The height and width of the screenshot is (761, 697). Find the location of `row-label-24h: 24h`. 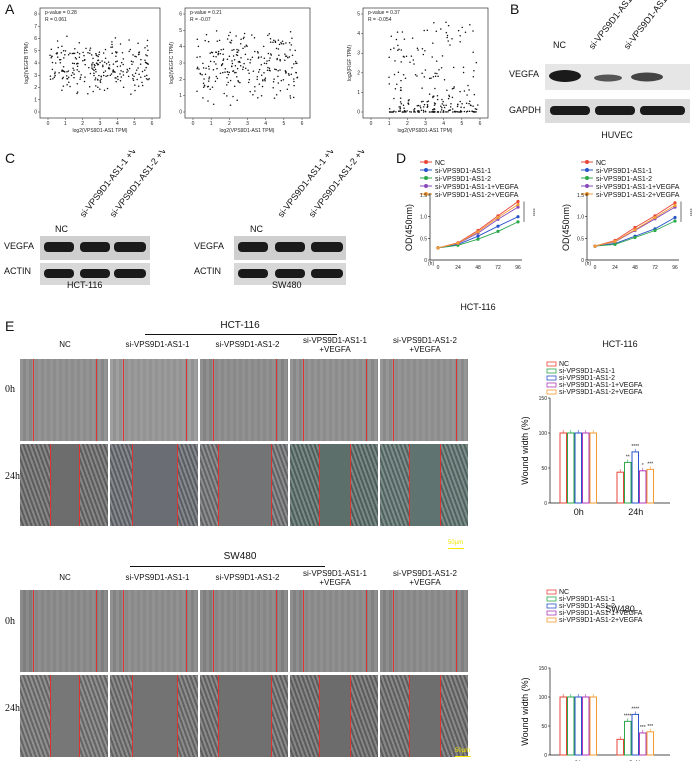

row-label-24h: 24h is located at coordinates (12, 476).